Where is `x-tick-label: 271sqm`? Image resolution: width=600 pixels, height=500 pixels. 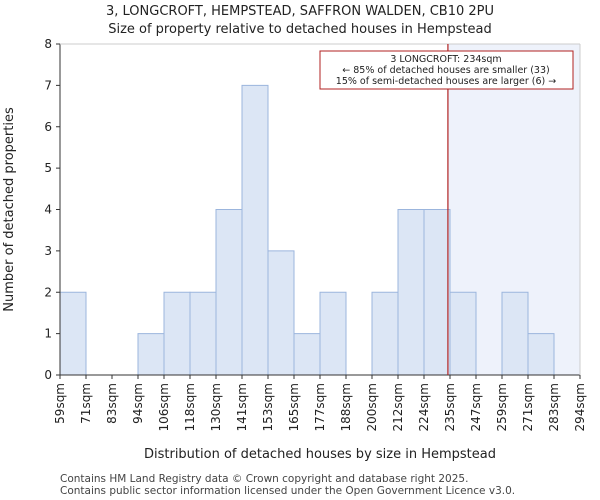 x-tick-label: 271sqm is located at coordinates (528, 407).